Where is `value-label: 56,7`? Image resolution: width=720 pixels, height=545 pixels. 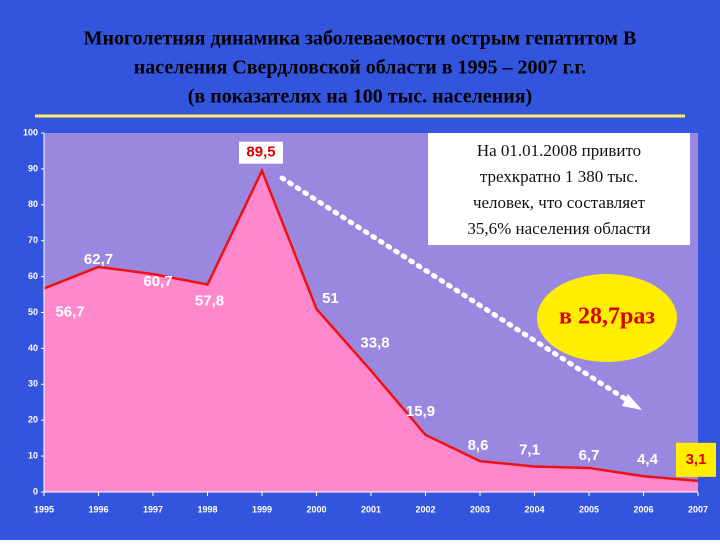
value-label: 56,7 is located at coordinates (69, 311).